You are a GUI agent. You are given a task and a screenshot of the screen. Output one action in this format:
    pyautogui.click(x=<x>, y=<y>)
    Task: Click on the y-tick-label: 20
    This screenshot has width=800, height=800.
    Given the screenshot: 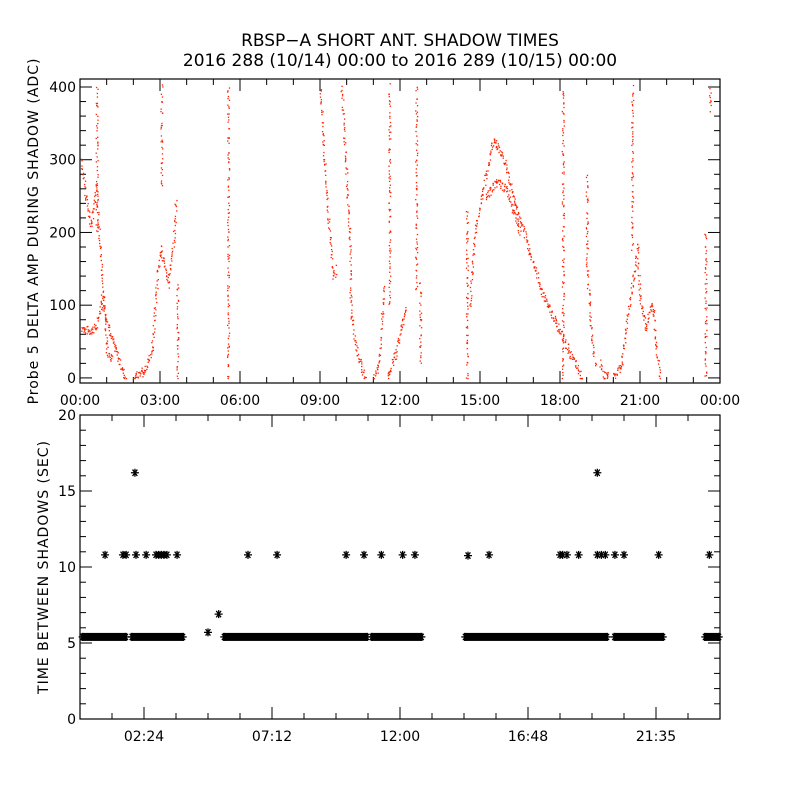 What is the action you would take?
    pyautogui.click(x=67, y=416)
    